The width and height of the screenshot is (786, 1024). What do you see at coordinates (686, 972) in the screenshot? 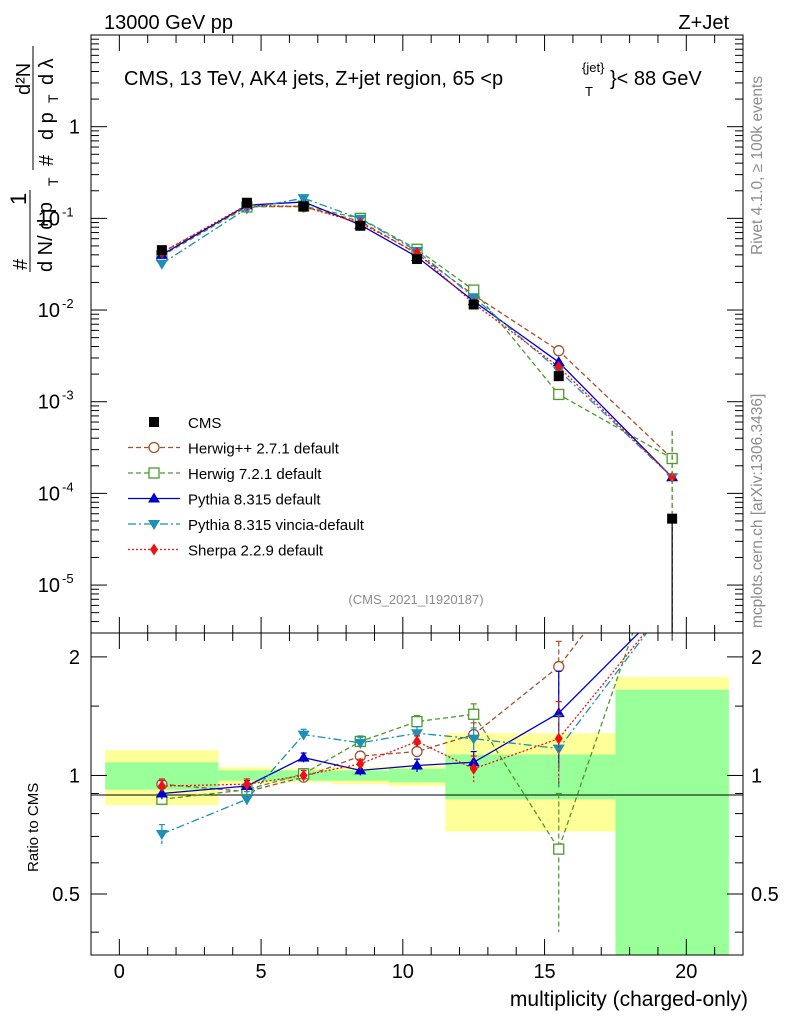
I see `x-tick-label-4: 20` at bounding box center [686, 972].